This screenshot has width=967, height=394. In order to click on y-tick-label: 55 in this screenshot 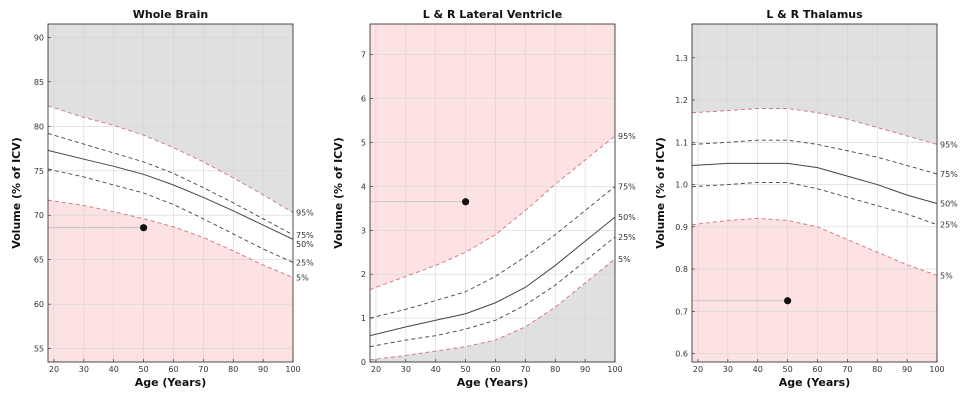, I will do `click(39, 349)`.